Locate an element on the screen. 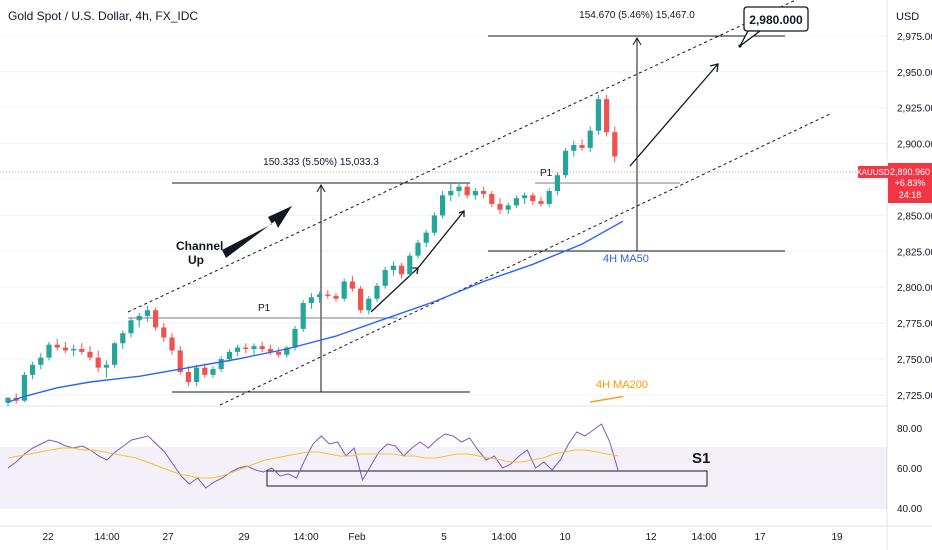  badge-background is located at coordinates (910, 183).